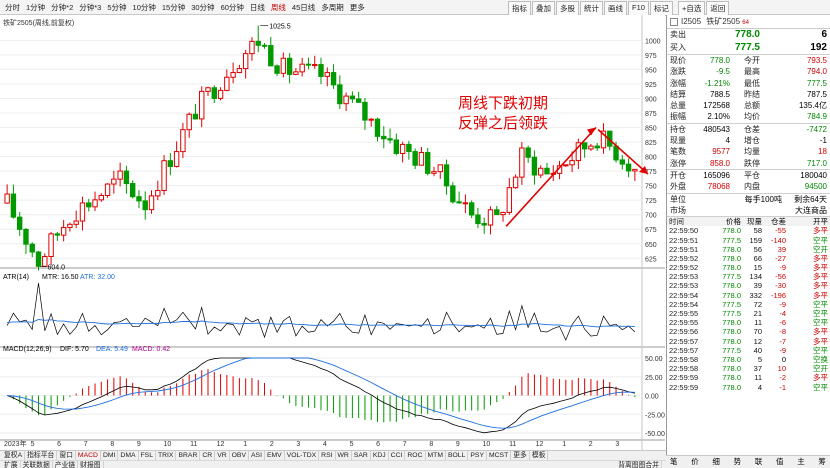 This screenshot has width=830, height=468. Describe the element at coordinates (278, 7) in the screenshot. I see `period-tab: 周线` at that location.